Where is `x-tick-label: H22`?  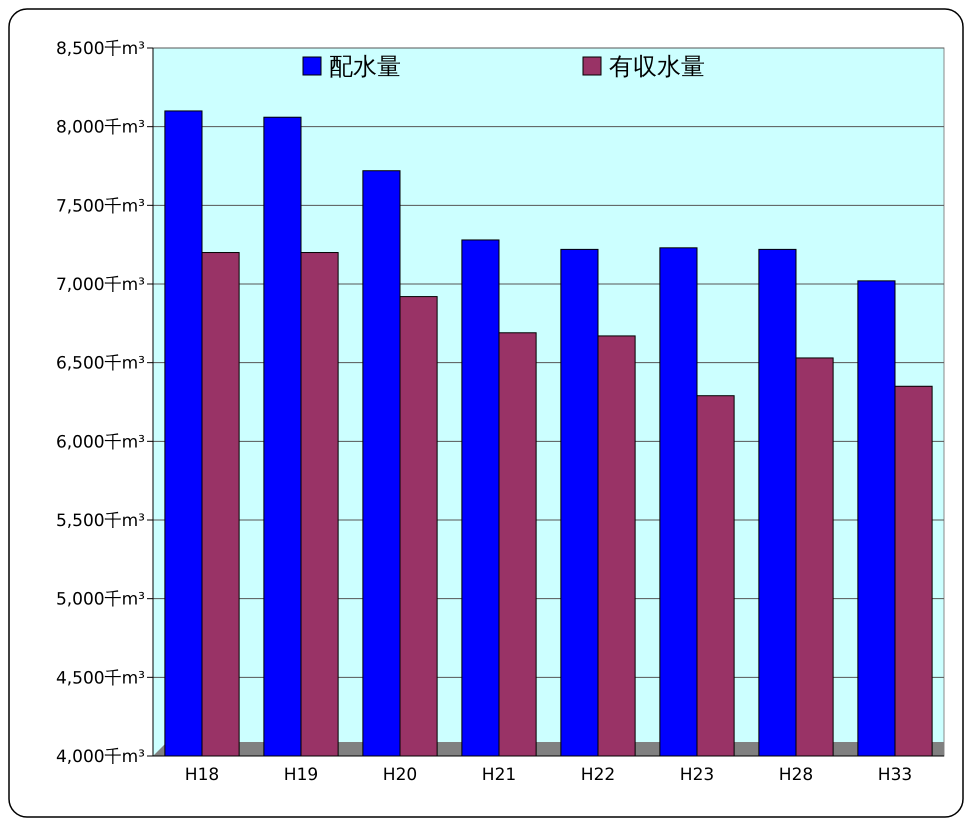
x-tick-label: H22 is located at coordinates (598, 775).